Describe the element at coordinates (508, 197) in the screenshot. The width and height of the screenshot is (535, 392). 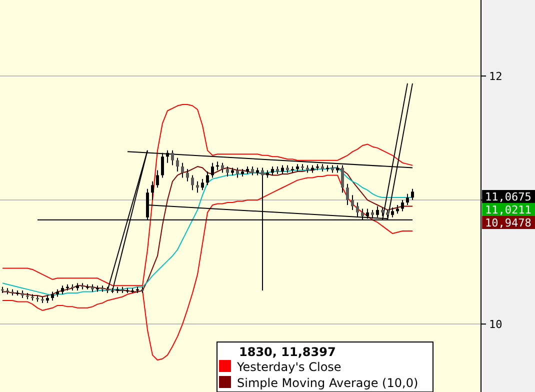
I see `text: 11,0675` at that location.